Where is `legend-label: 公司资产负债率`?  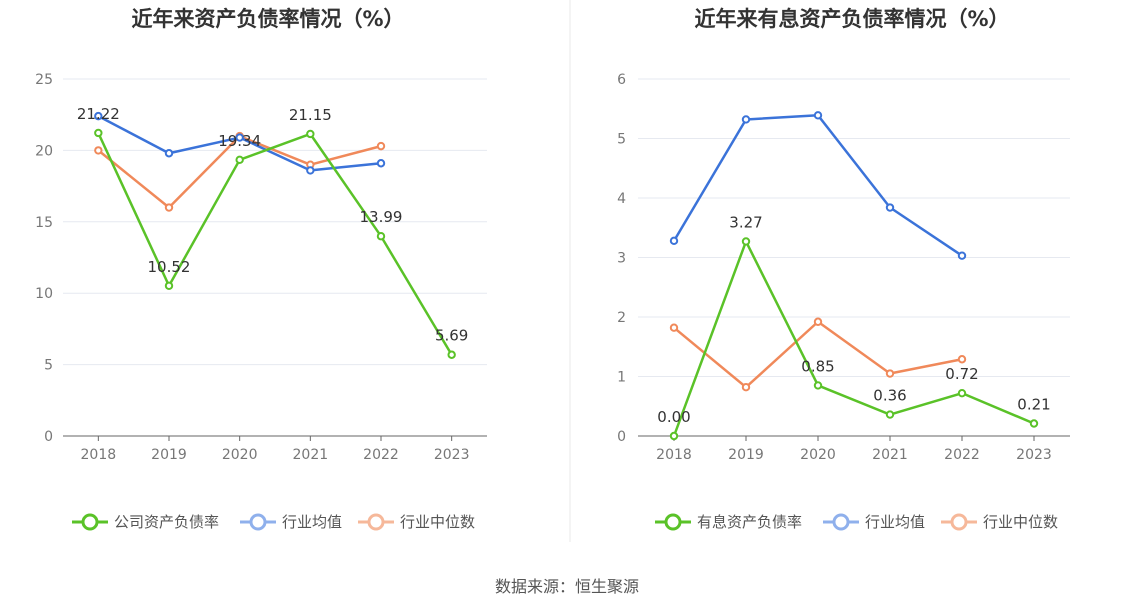 legend-label: 公司资产负债率 is located at coordinates (166, 522).